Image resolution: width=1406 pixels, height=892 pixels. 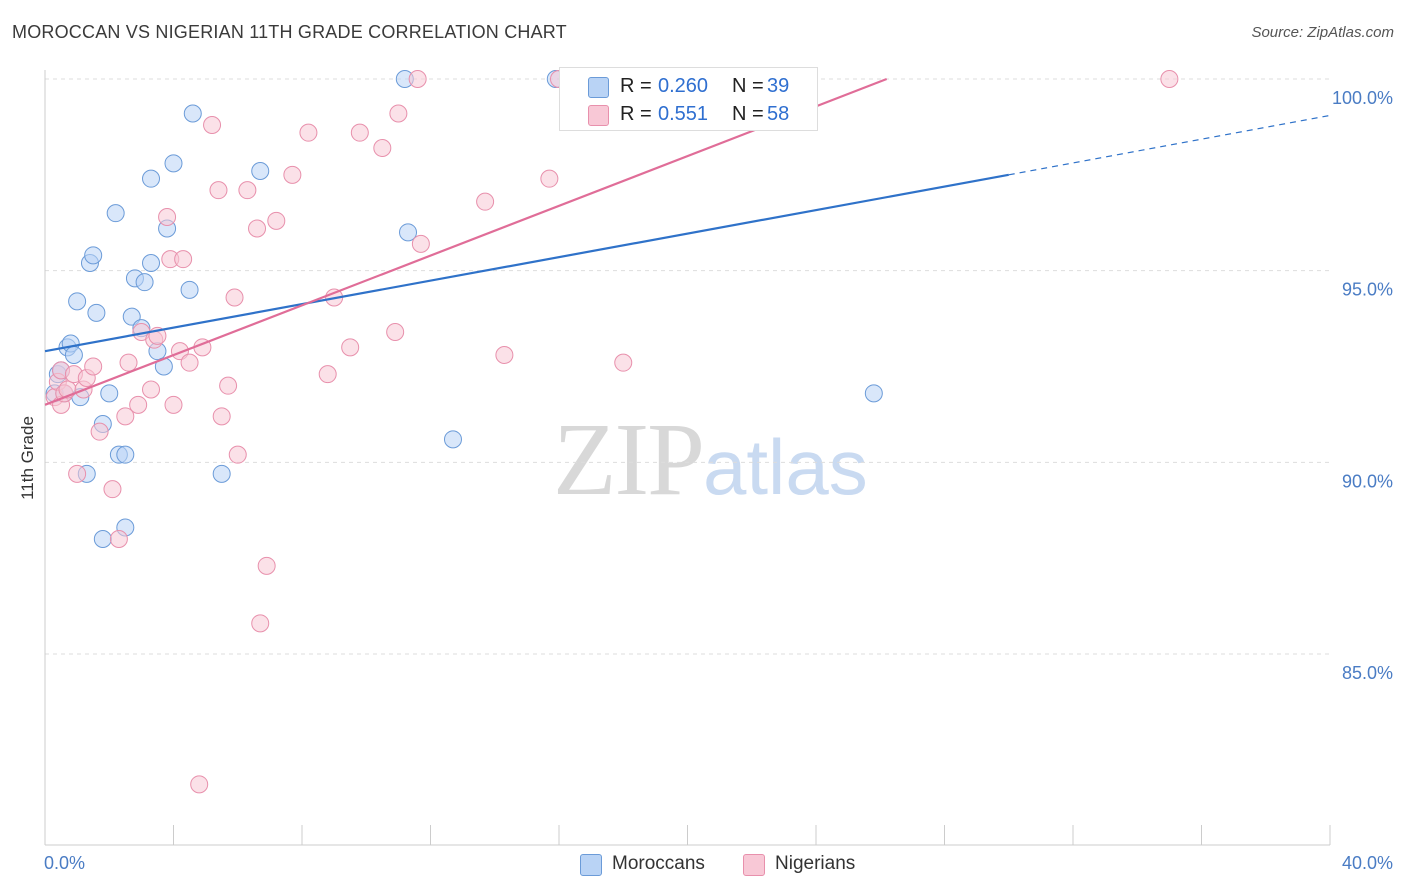 I want to click on nigerians-swatch, so click(x=598, y=115).